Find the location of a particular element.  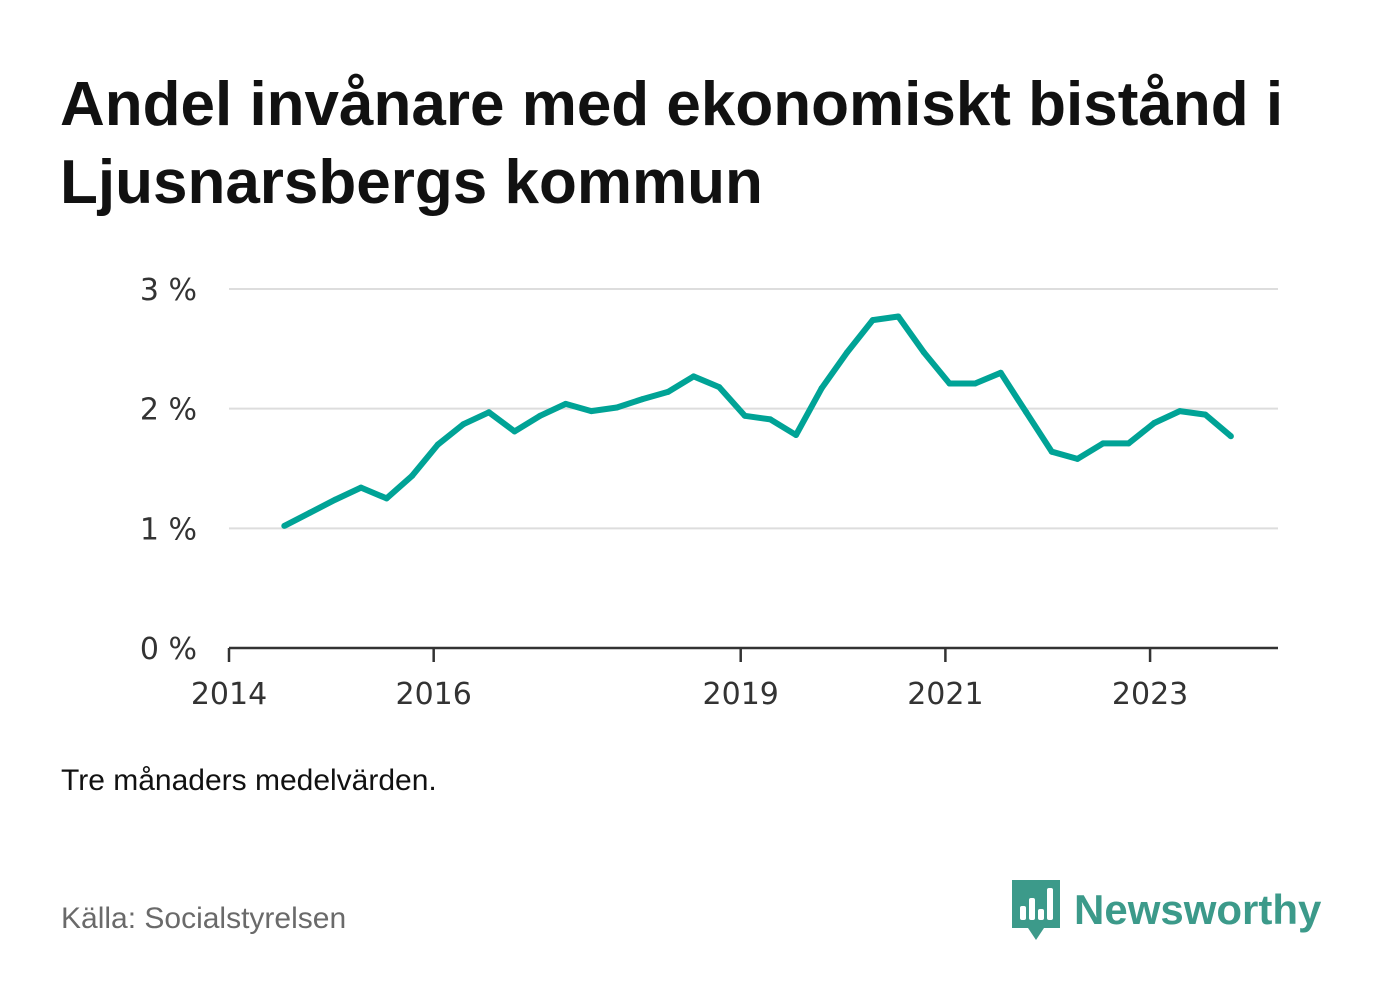

x-tick-label: 2023 is located at coordinates (1150, 694).